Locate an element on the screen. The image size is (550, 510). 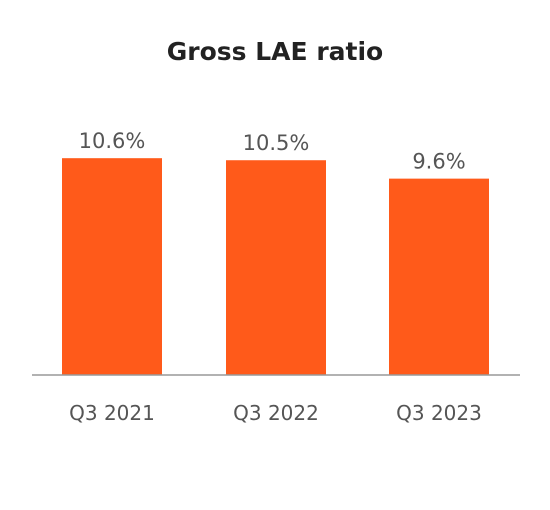
bar-q3-2022 is located at coordinates (276, 267).